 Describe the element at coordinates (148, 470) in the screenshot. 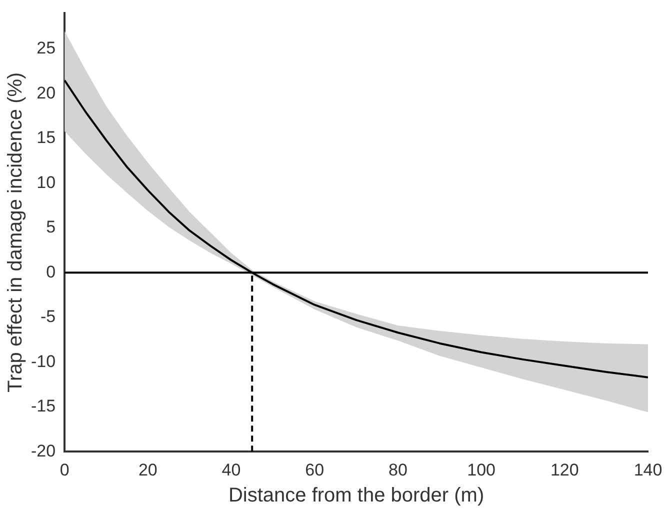

I see `x-tick-label: 20` at that location.